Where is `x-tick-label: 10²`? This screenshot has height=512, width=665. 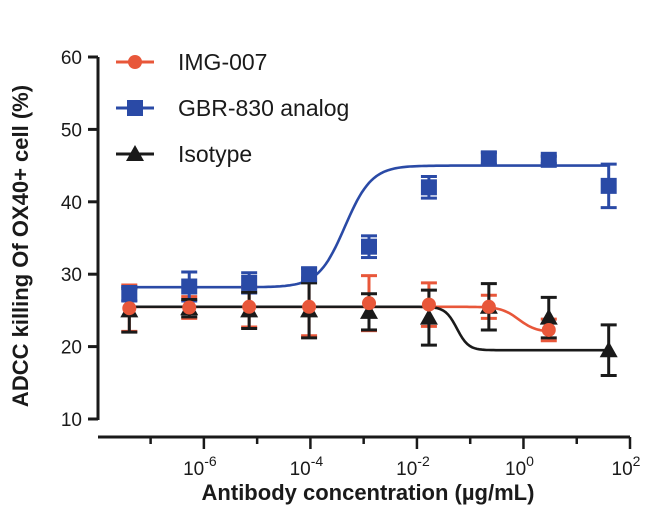 x-tick-label: 10² is located at coordinates (626, 466).